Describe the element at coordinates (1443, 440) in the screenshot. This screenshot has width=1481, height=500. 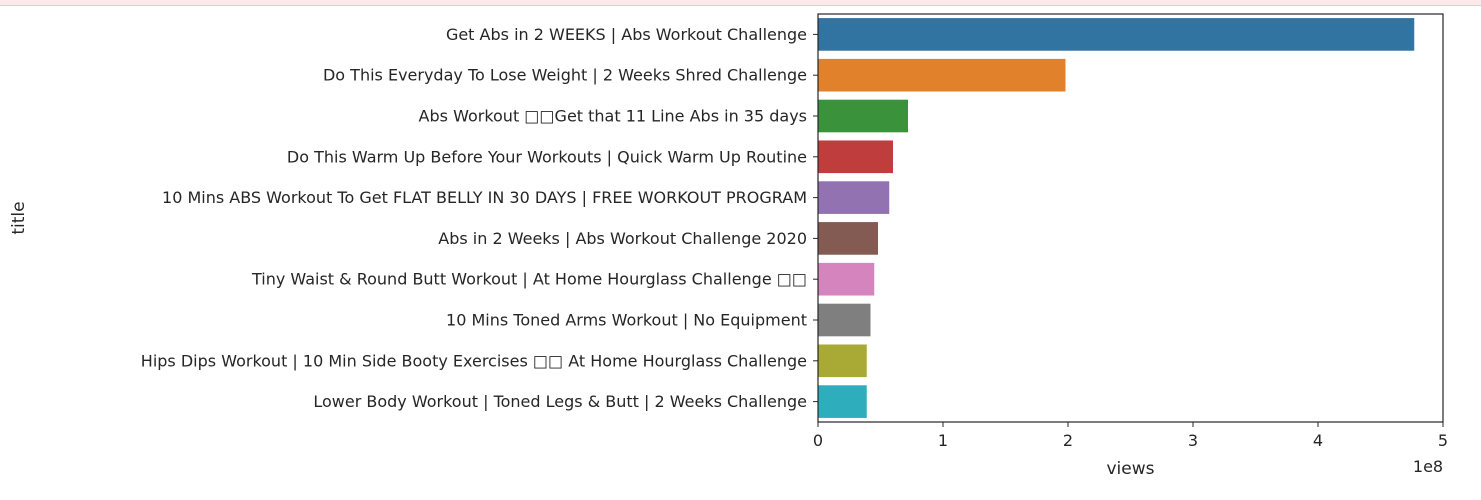
I see `x-tick-label-5: 5` at that location.